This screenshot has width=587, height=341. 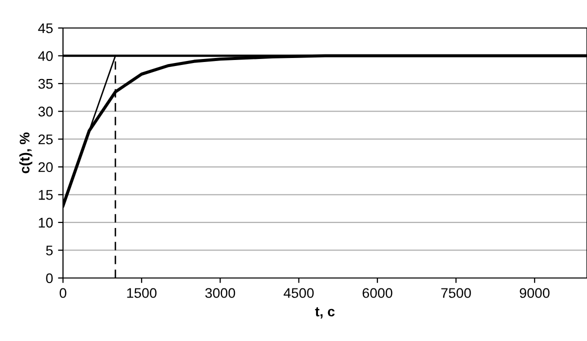 What do you see at coordinates (377, 293) in the screenshot?
I see `x-tick-label: 6000` at bounding box center [377, 293].